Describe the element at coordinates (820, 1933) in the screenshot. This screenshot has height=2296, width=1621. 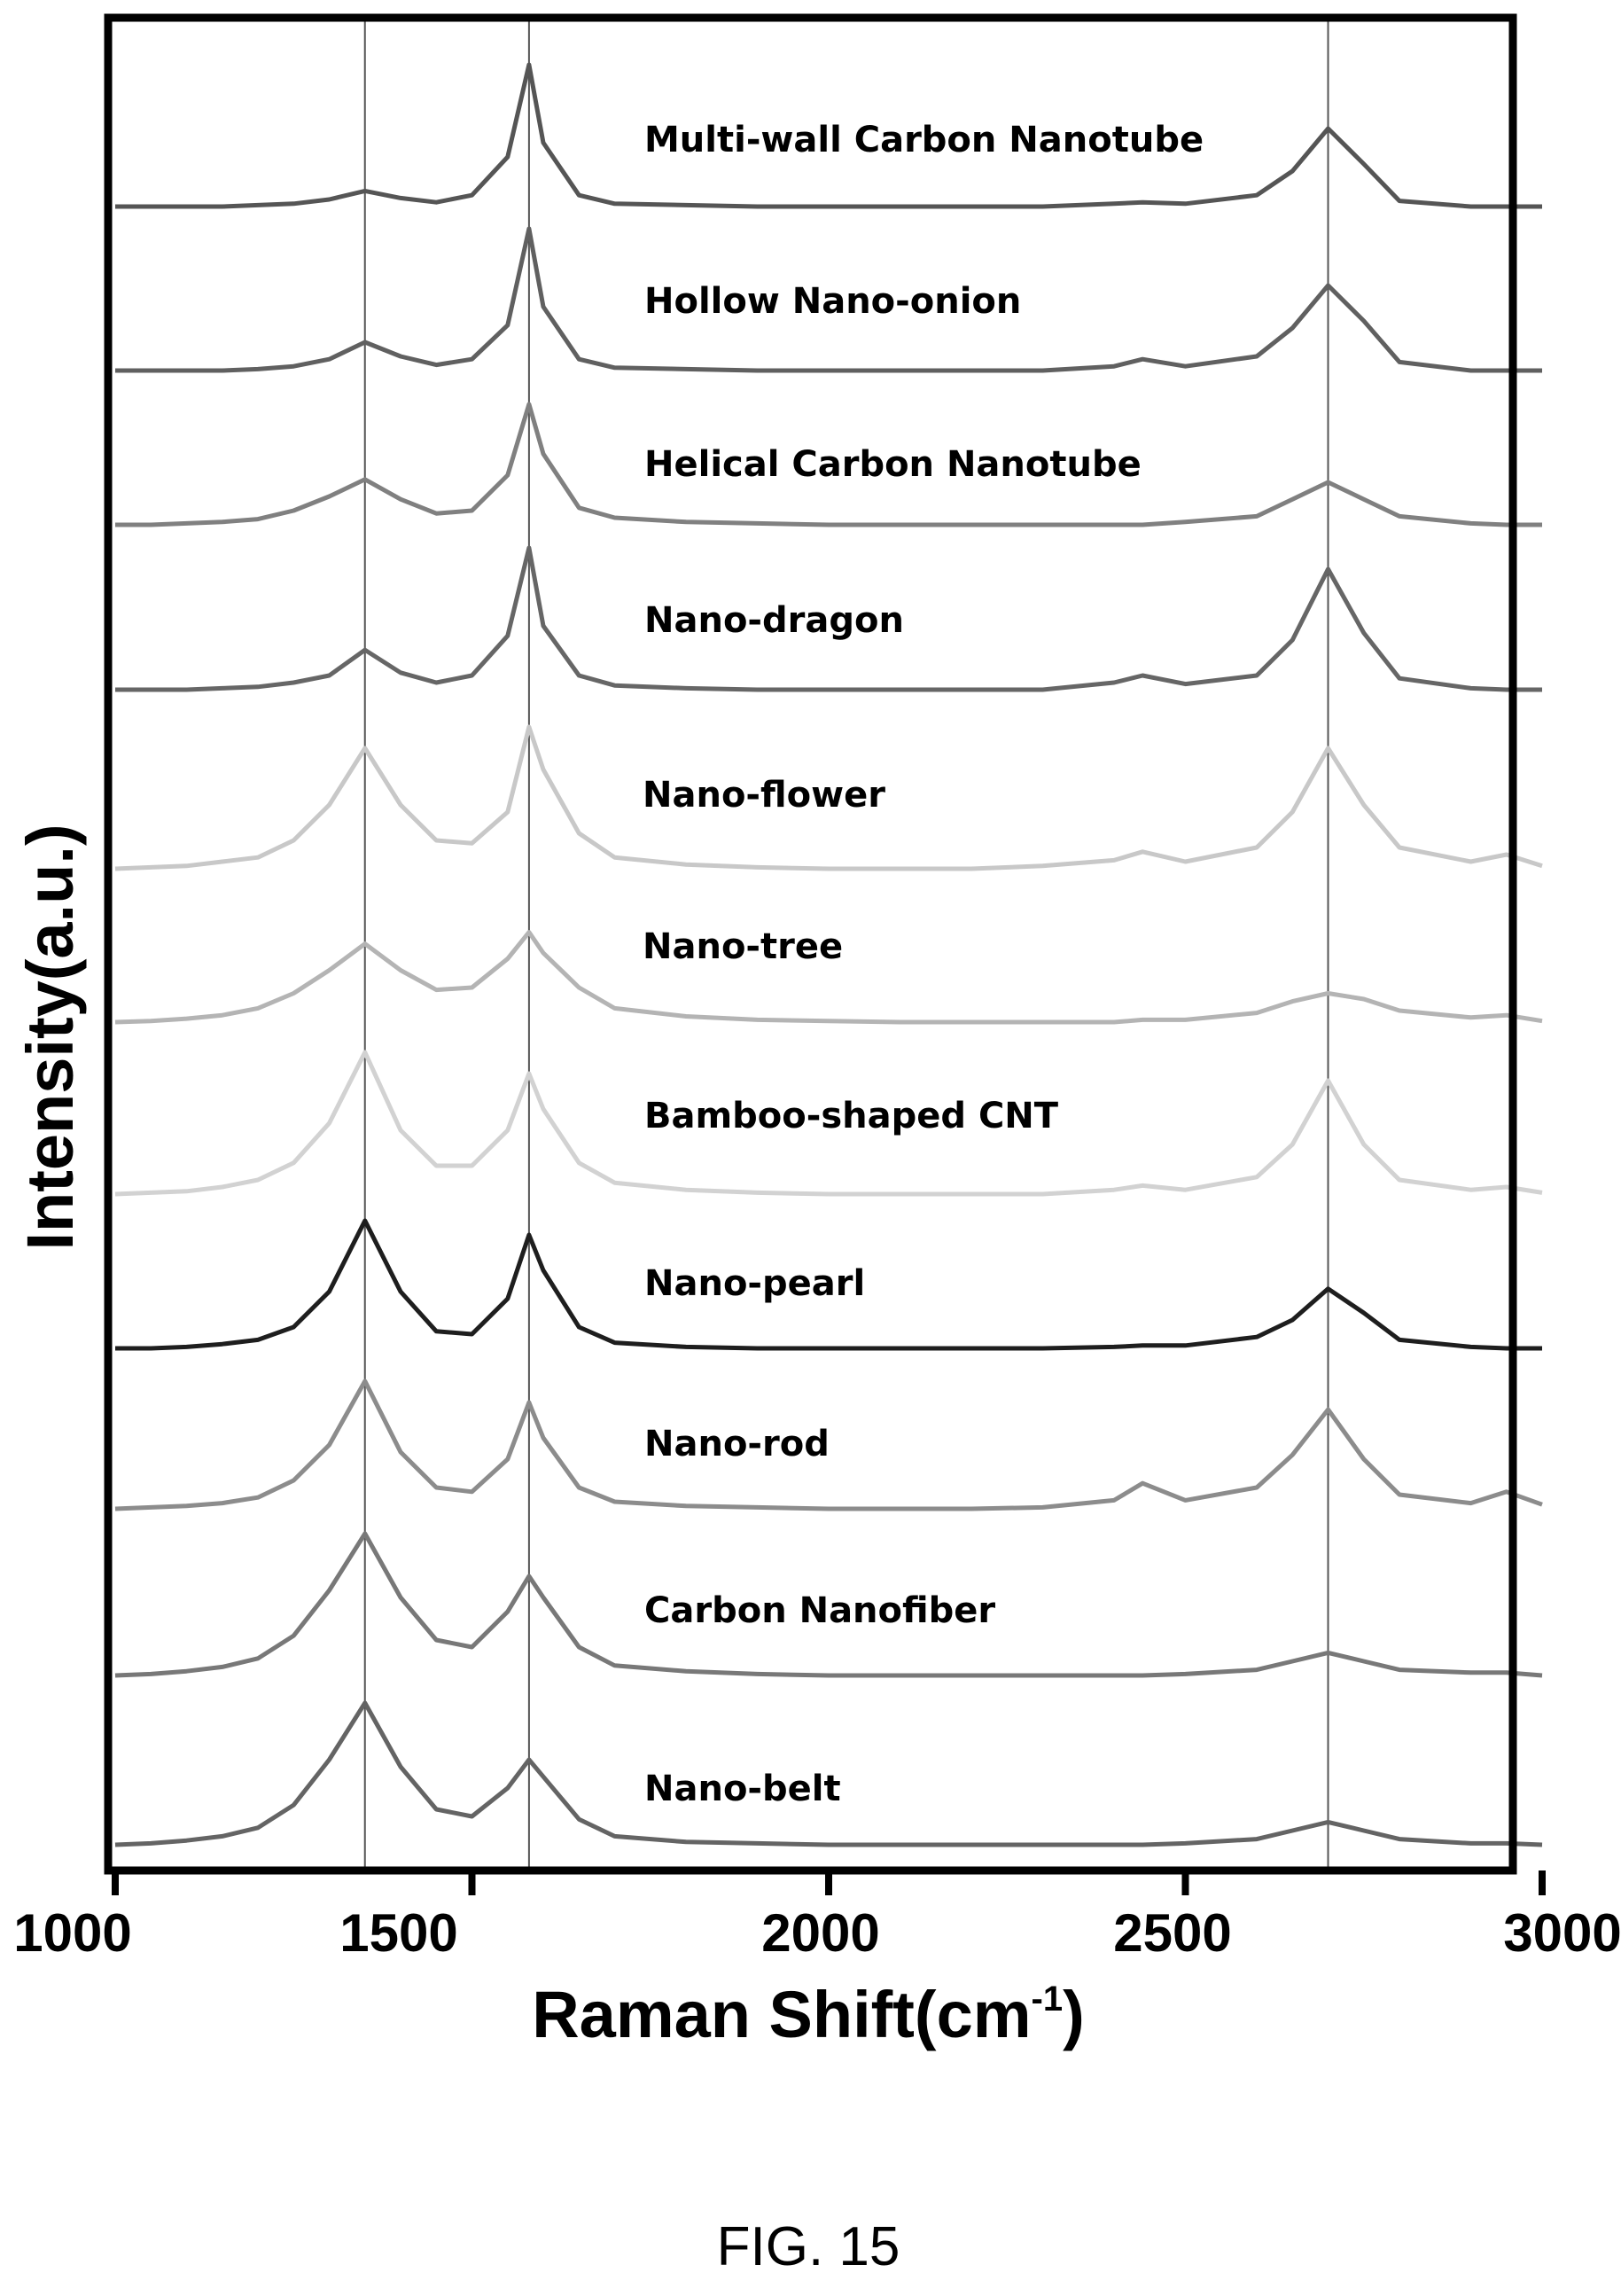
I see `x-tick-label-2000: 2000` at that location.